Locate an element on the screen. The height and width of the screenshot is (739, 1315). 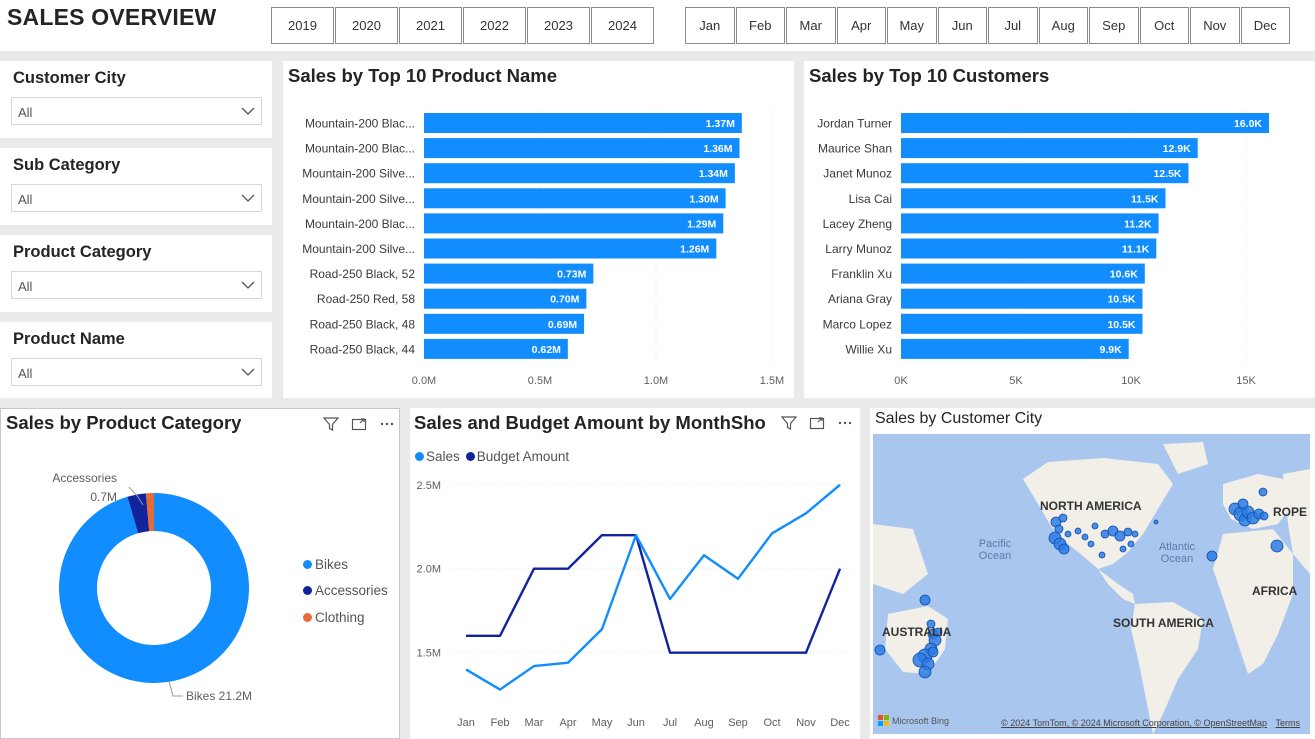
month-button-mar: Mar is located at coordinates (811, 25).